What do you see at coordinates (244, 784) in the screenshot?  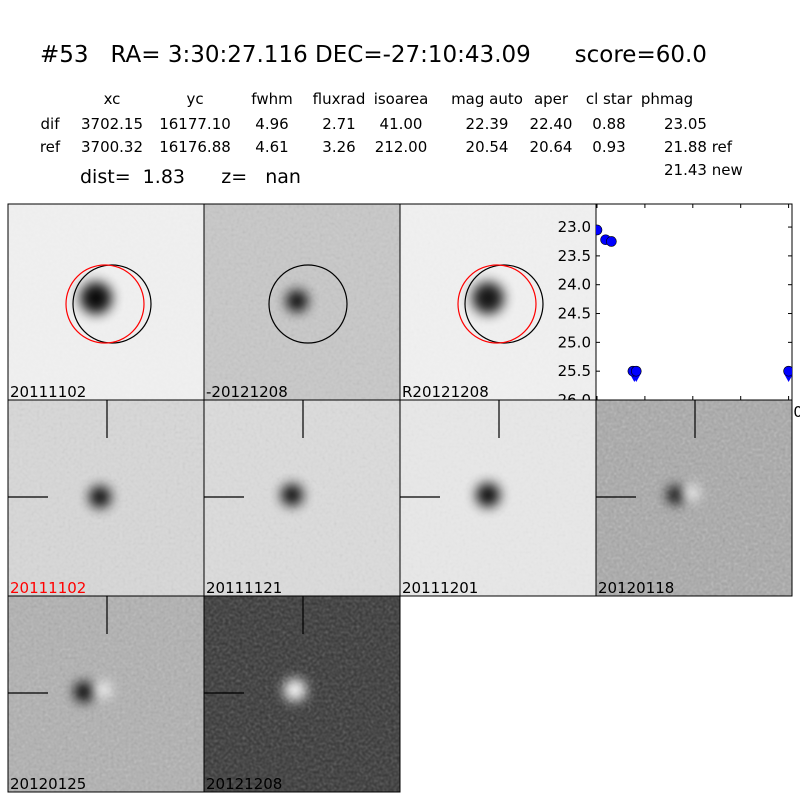 I see `stamp-date-label: 20121208` at bounding box center [244, 784].